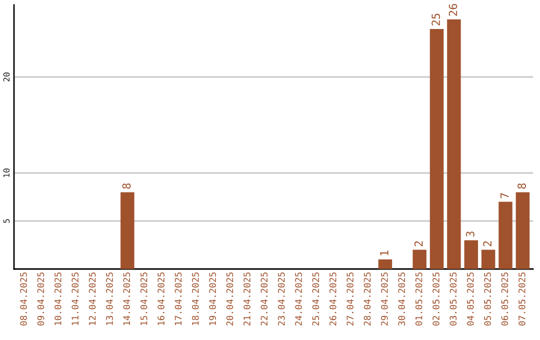  What do you see at coordinates (126, 299) in the screenshot?
I see `x-tick-label: 14.04.2025` at bounding box center [126, 299].